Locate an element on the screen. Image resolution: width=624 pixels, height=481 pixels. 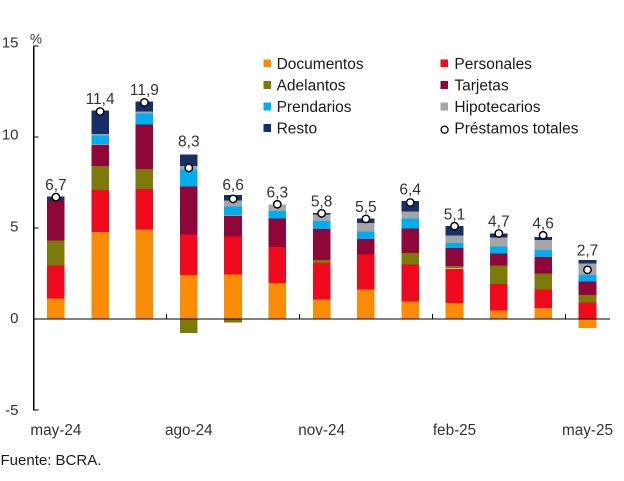
svg-text: 11,9 is located at coordinates (144, 90).